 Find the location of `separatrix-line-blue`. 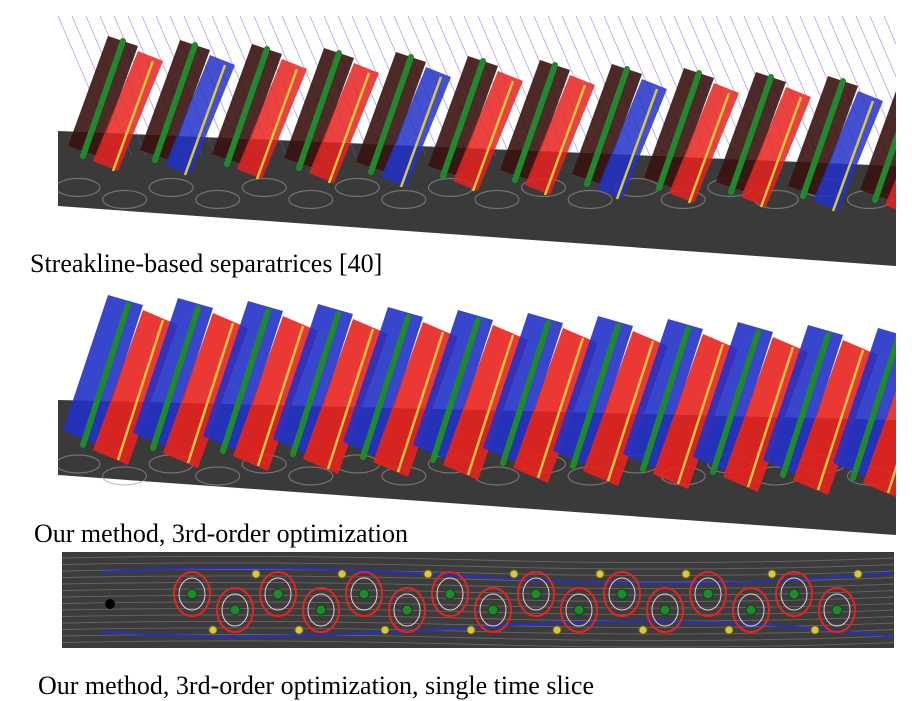

separatrix-line-blue is located at coordinates (497, 576).